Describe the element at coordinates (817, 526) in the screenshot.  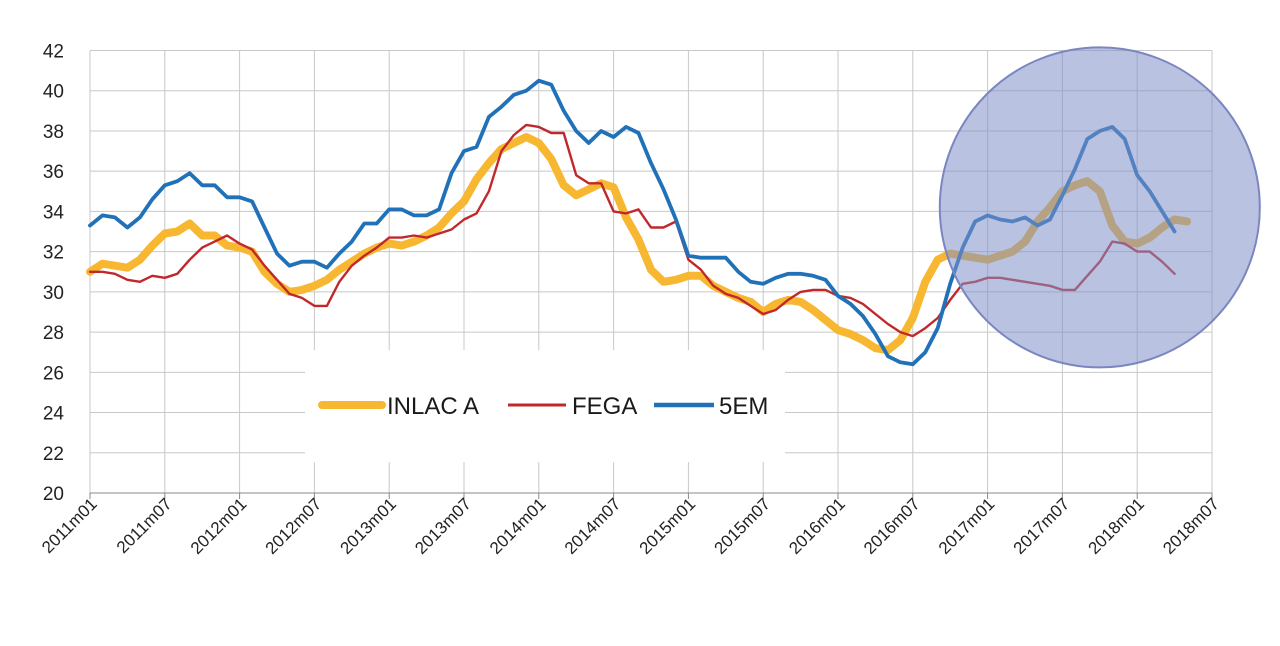
I see `x-tick-label: 2016m01` at that location.